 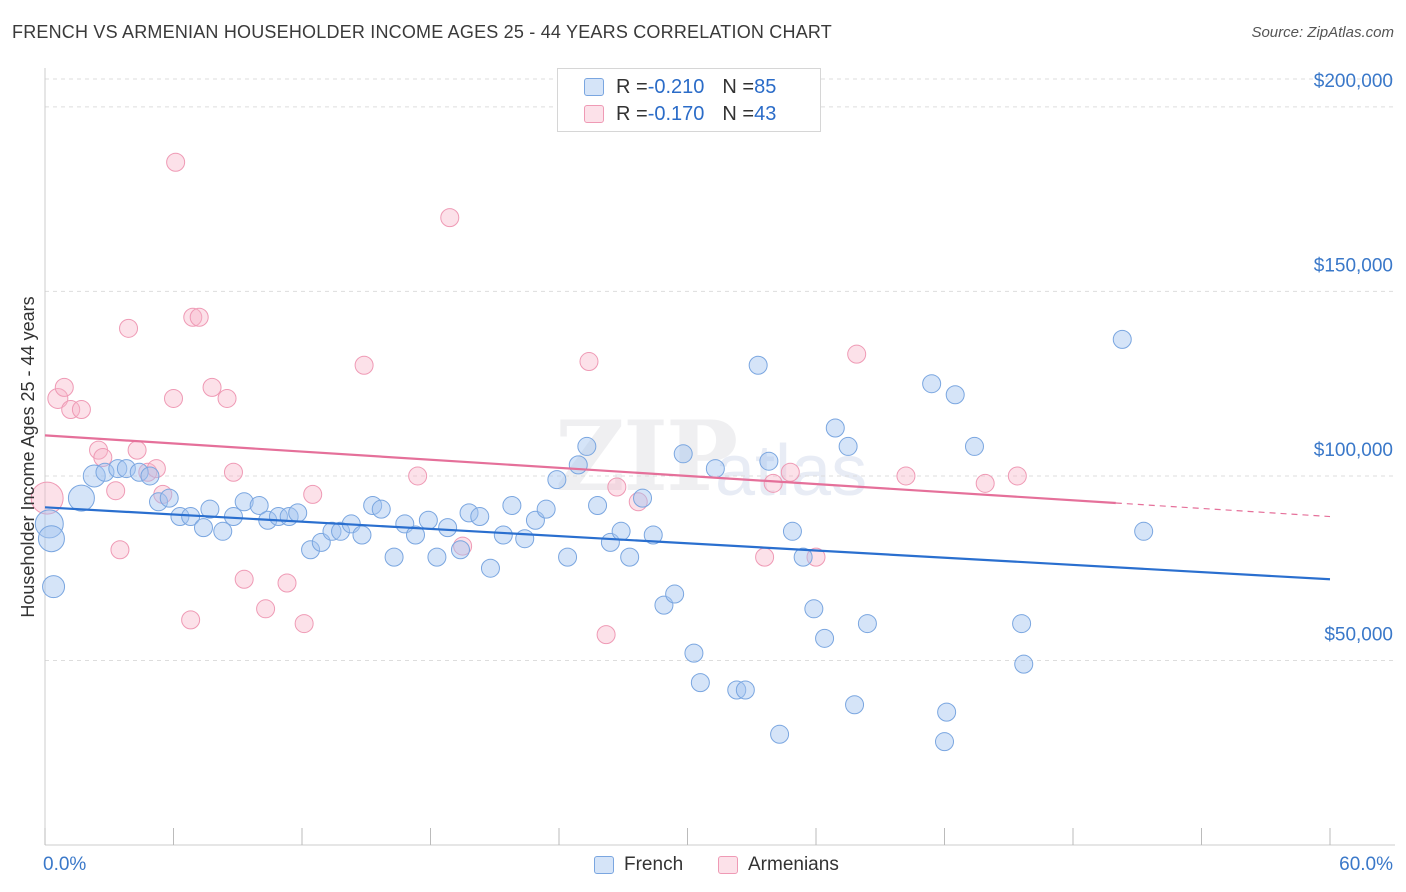 I want to click on armenians-n-label: N =, so click(x=738, y=113).